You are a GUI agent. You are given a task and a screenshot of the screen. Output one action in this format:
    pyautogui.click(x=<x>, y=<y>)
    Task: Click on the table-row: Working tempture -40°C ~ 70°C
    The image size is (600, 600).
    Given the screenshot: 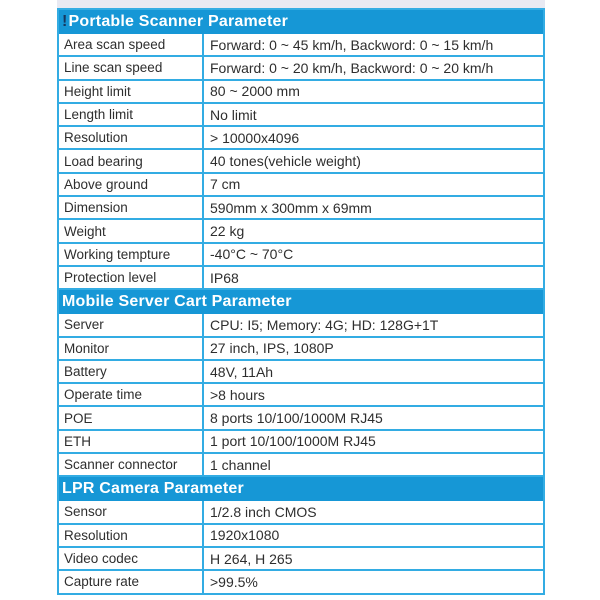 What is the action you would take?
    pyautogui.click(x=301, y=255)
    